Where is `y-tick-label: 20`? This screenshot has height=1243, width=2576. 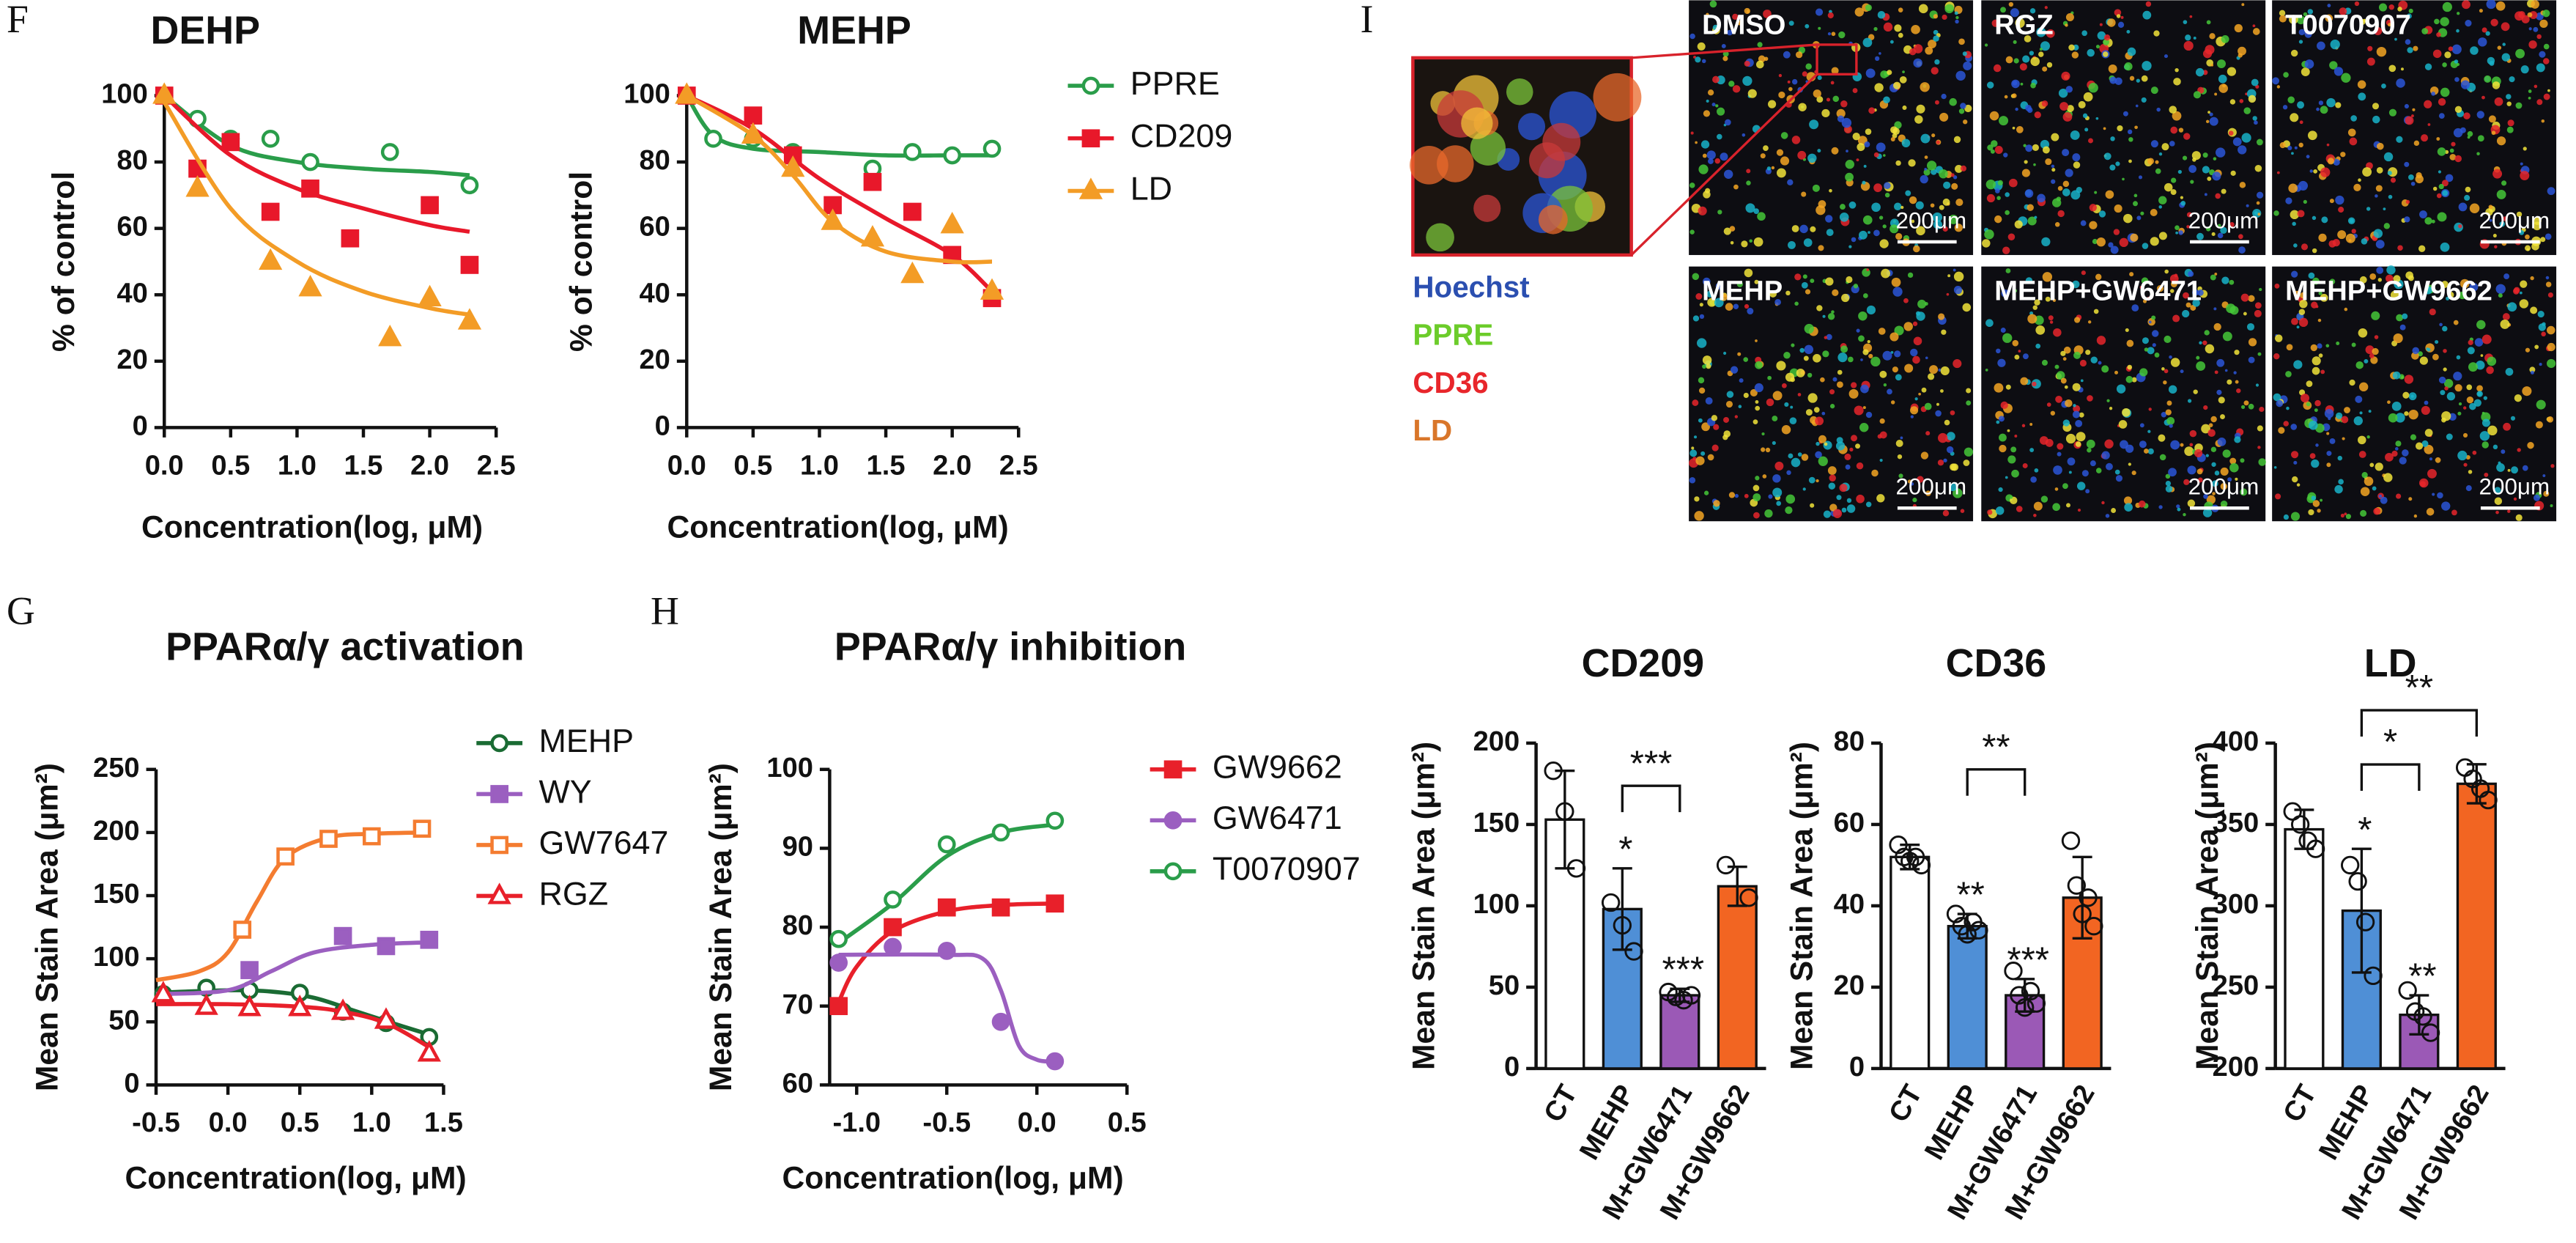 y-tick-label: 20 is located at coordinates (131, 359).